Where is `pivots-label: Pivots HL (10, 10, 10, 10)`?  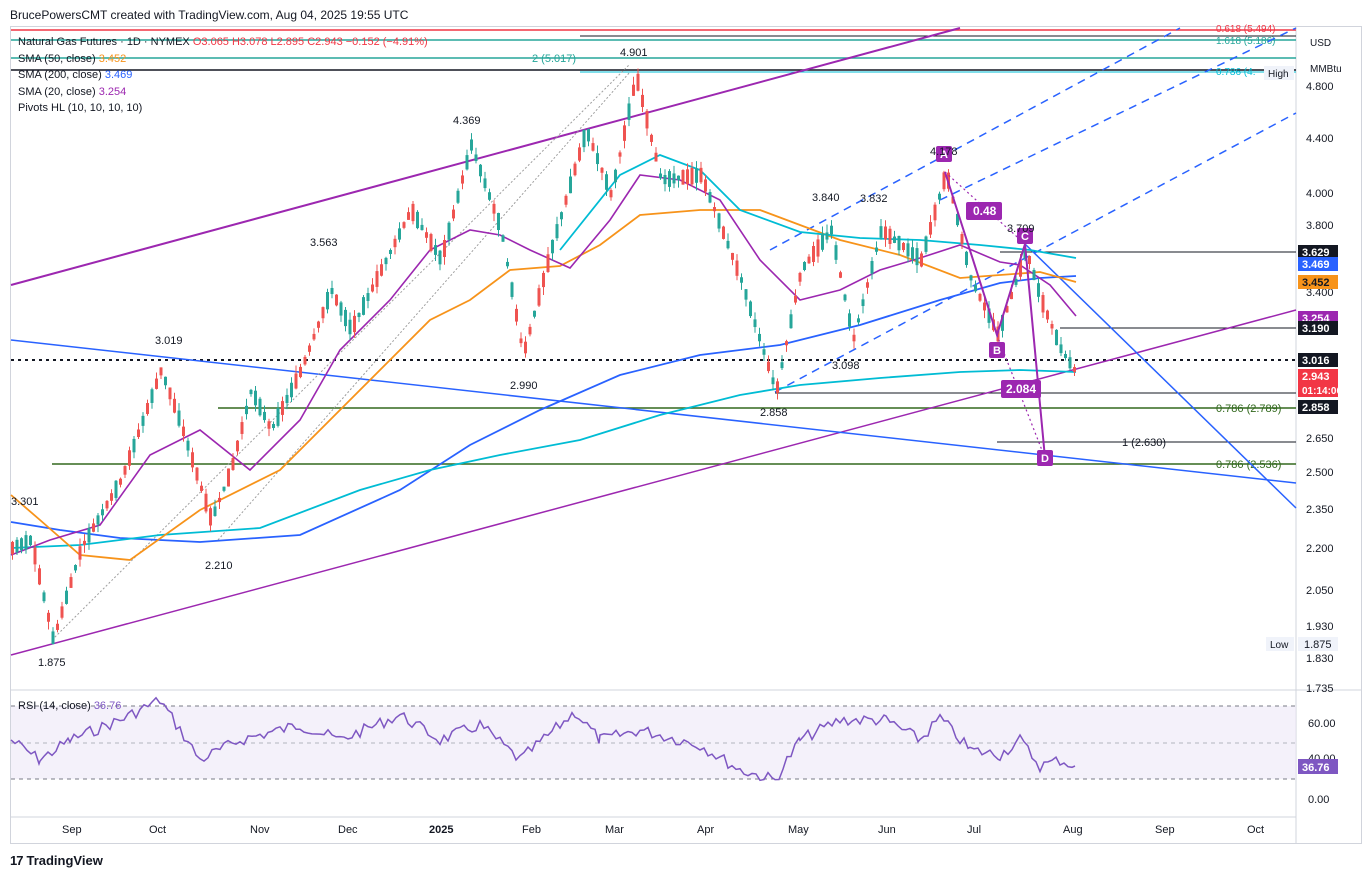 pivots-label: Pivots HL (10, 10, 10, 10) is located at coordinates (80, 108).